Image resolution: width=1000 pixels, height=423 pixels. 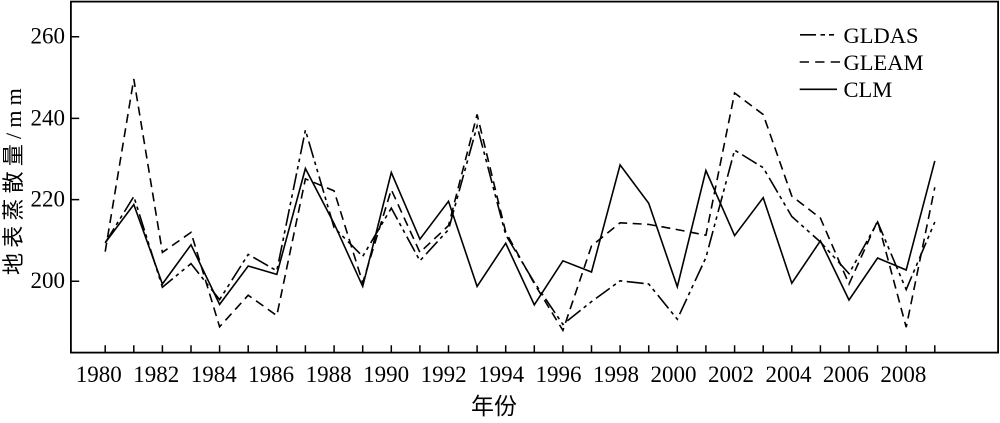 What do you see at coordinates (731, 374) in the screenshot?
I see `svg-text: 2002` at bounding box center [731, 374].